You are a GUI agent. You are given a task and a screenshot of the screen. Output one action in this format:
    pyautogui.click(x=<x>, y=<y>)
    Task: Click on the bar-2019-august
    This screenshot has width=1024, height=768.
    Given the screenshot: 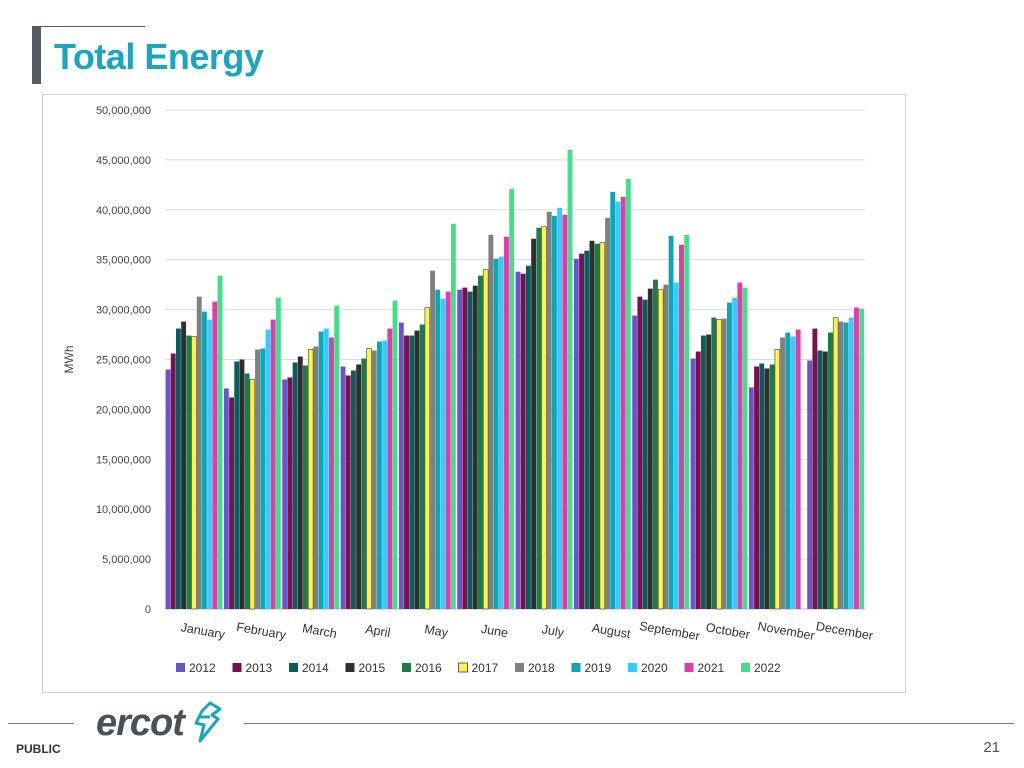 What is the action you would take?
    pyautogui.click(x=613, y=400)
    